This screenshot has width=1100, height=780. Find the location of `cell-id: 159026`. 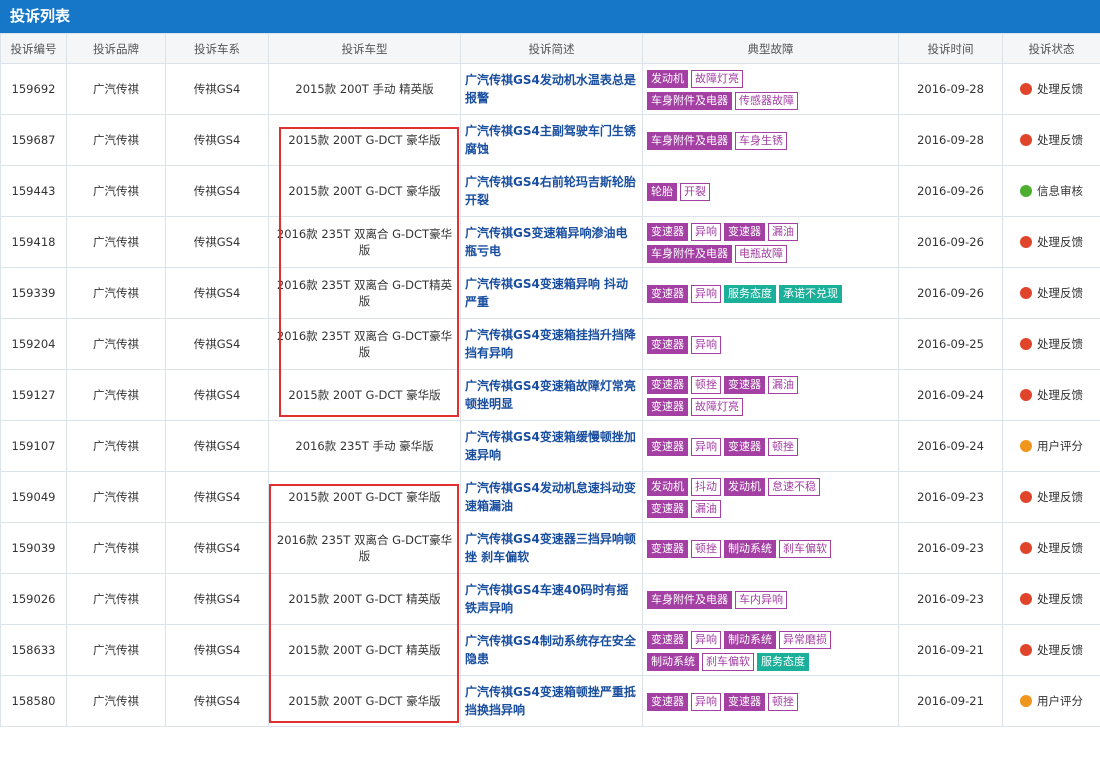

cell-id: 159026 is located at coordinates (33, 599).